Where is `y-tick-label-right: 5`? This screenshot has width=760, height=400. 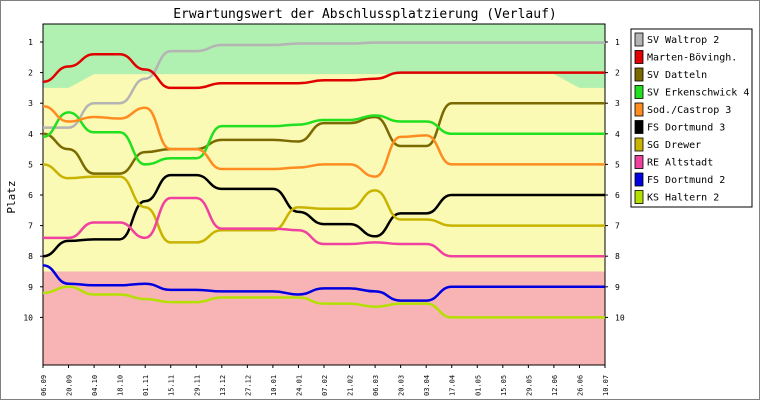 y-tick-label-right: 5 is located at coordinates (617, 164).